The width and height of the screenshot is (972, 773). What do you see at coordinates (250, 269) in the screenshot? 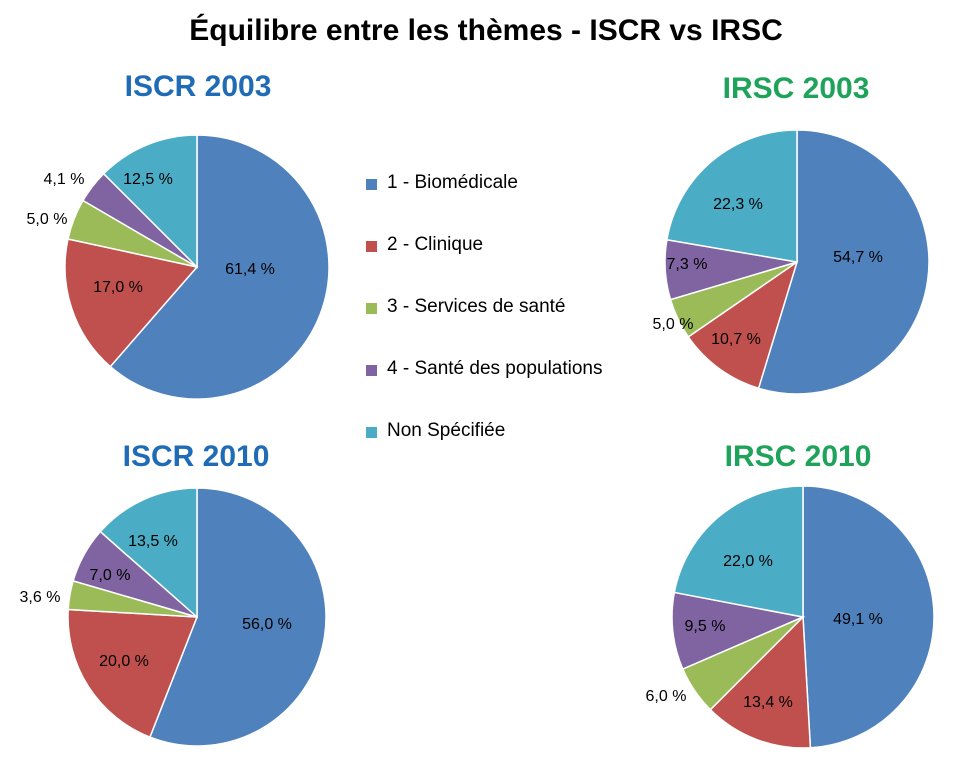
I see `data-label-biomedicale: 61,4 %` at bounding box center [250, 269].